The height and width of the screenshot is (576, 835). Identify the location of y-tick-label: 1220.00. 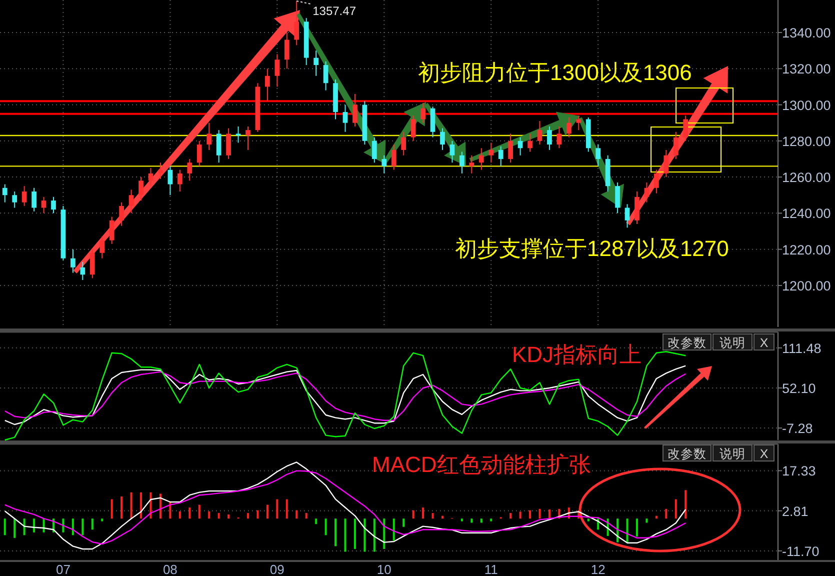
(806, 250).